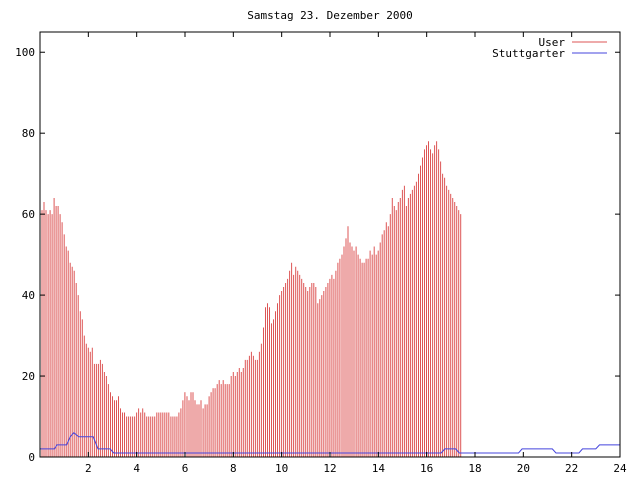  Describe the element at coordinates (329, 468) in the screenshot. I see `x-tick-label: 12` at that location.